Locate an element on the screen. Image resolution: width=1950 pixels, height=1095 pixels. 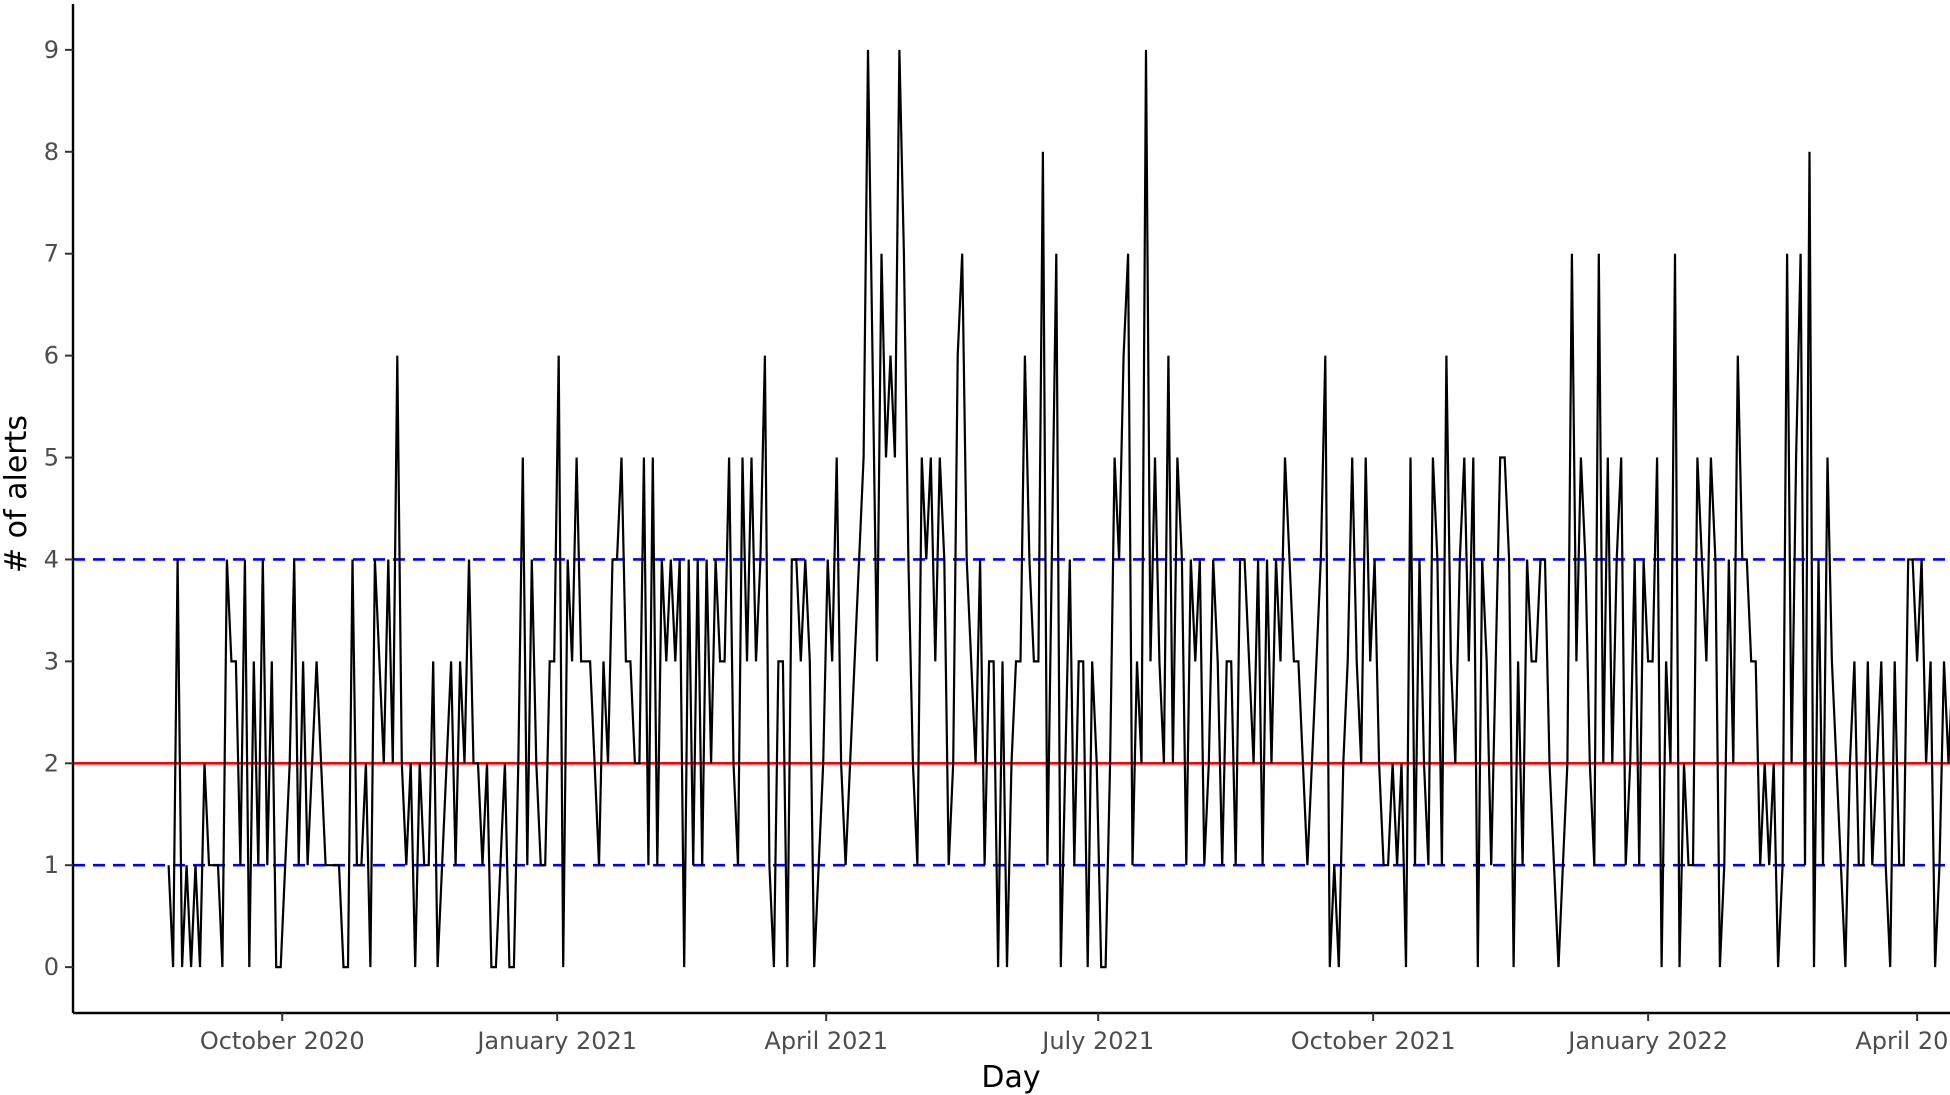
x-tick-label: January 2021 is located at coordinates (556, 1041).